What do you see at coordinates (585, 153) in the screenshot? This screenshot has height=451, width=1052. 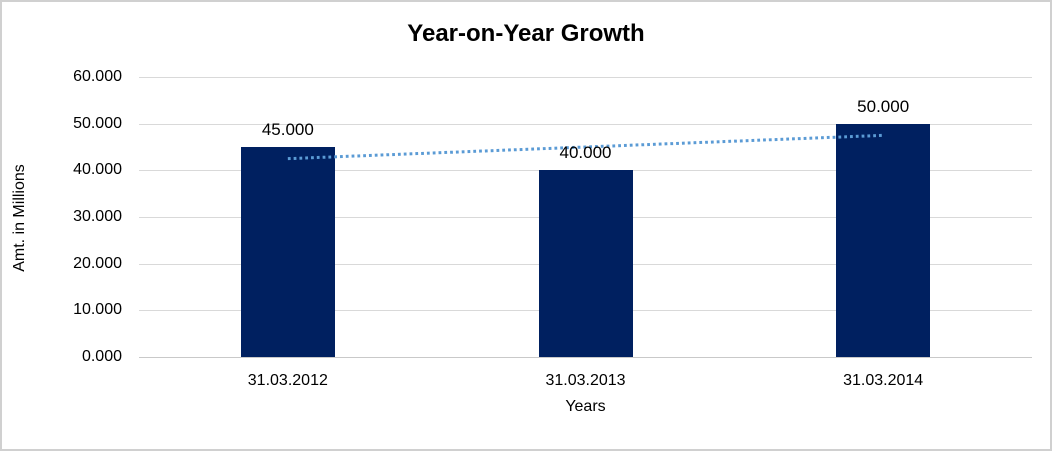 I see `bar-data-label: 40.000` at bounding box center [585, 153].